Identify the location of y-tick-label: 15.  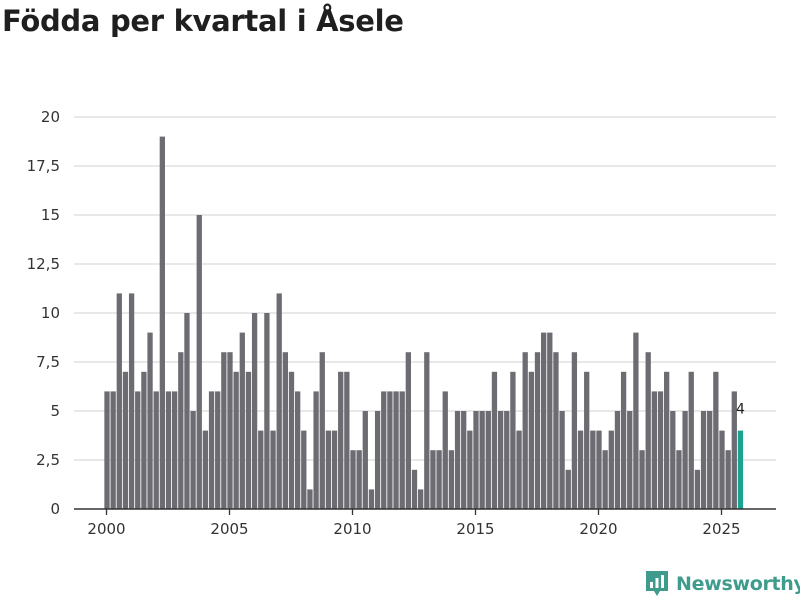
(50, 215).